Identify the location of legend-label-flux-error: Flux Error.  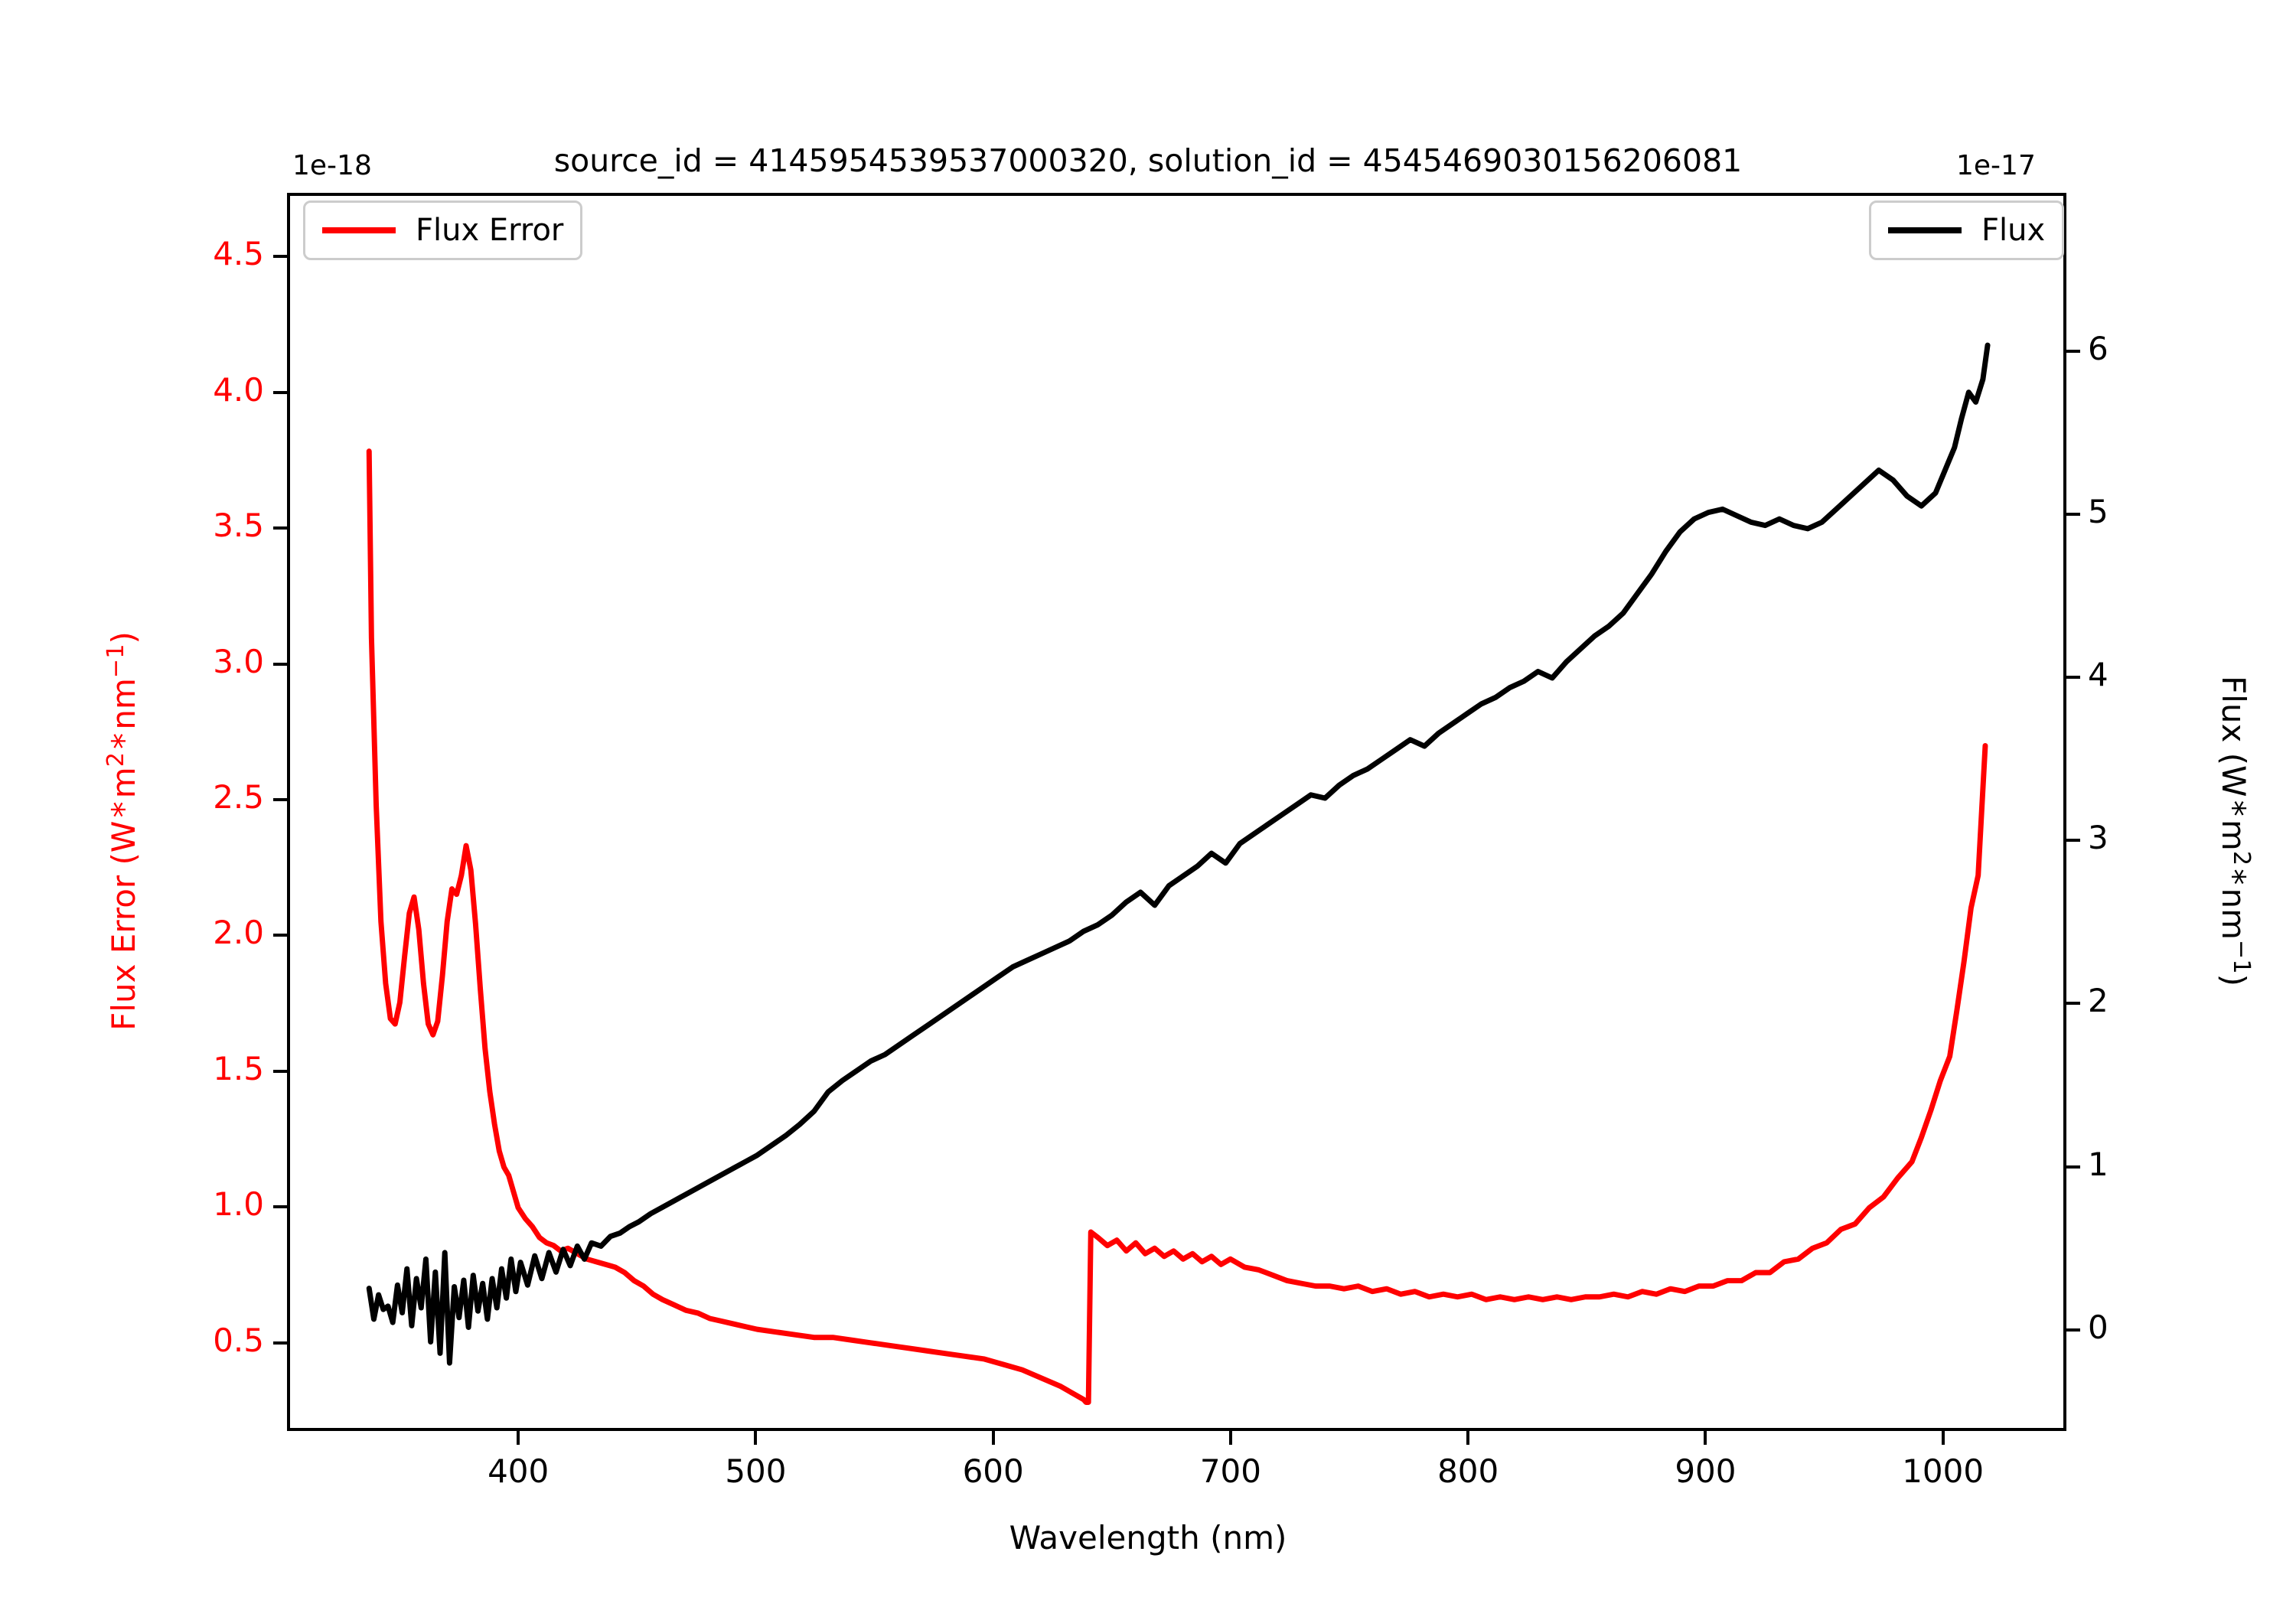
(490, 231).